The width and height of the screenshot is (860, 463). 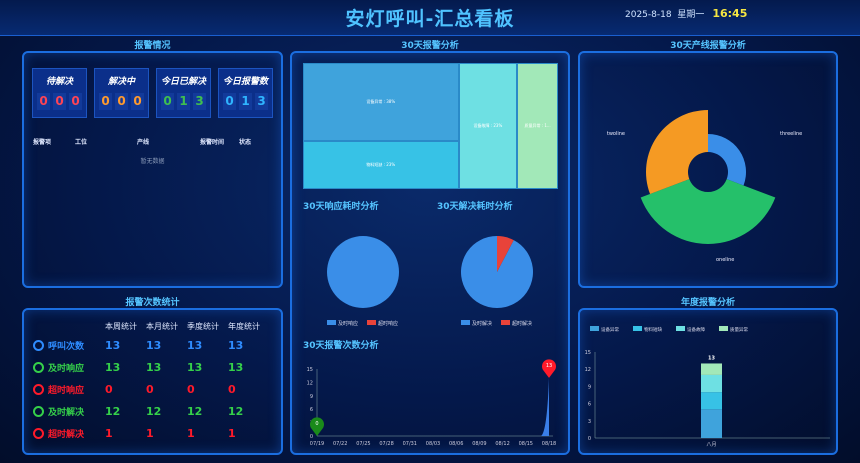 I want to click on line-title: 30天产线报警分析, so click(x=708, y=46).